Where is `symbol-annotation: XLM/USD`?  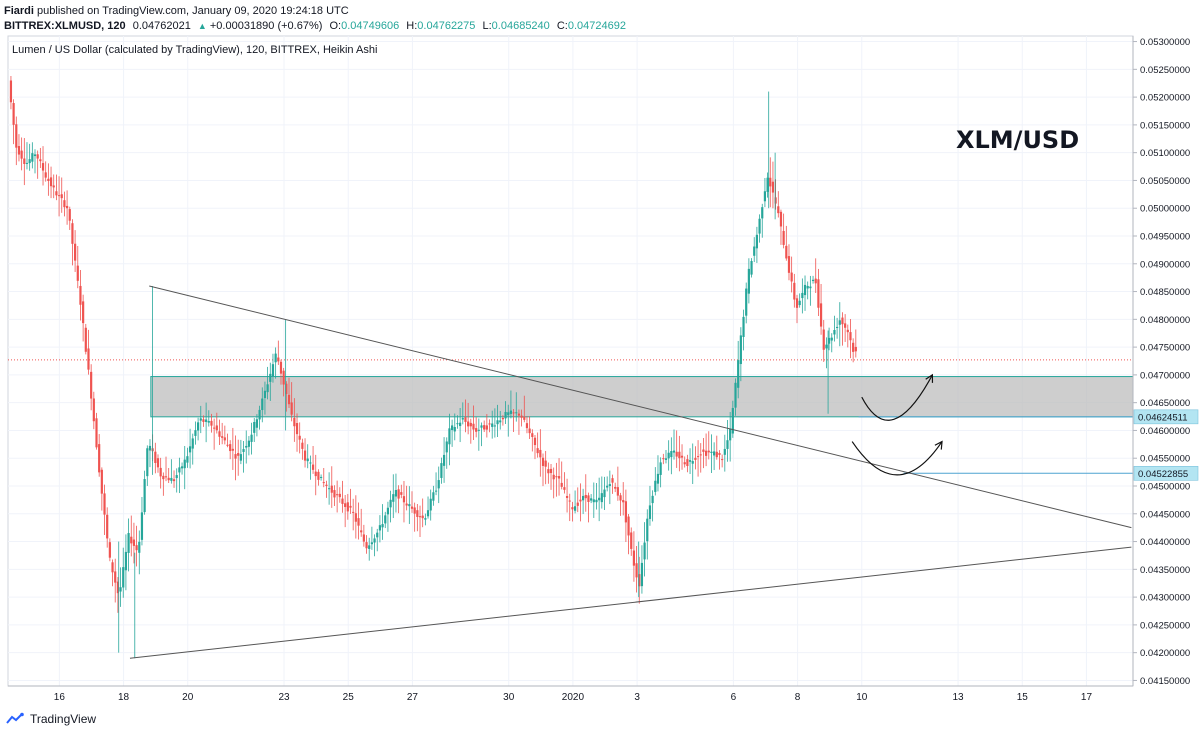 symbol-annotation: XLM/USD is located at coordinates (1017, 140).